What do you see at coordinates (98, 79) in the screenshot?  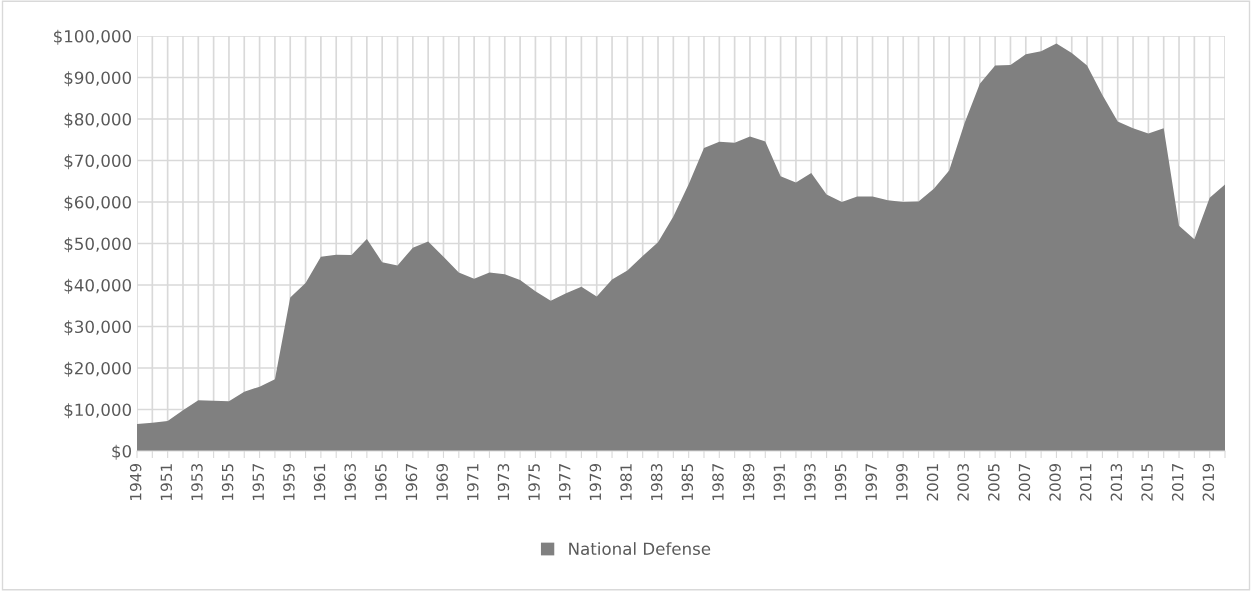 I see `y-tick-label: $90,000` at bounding box center [98, 79].